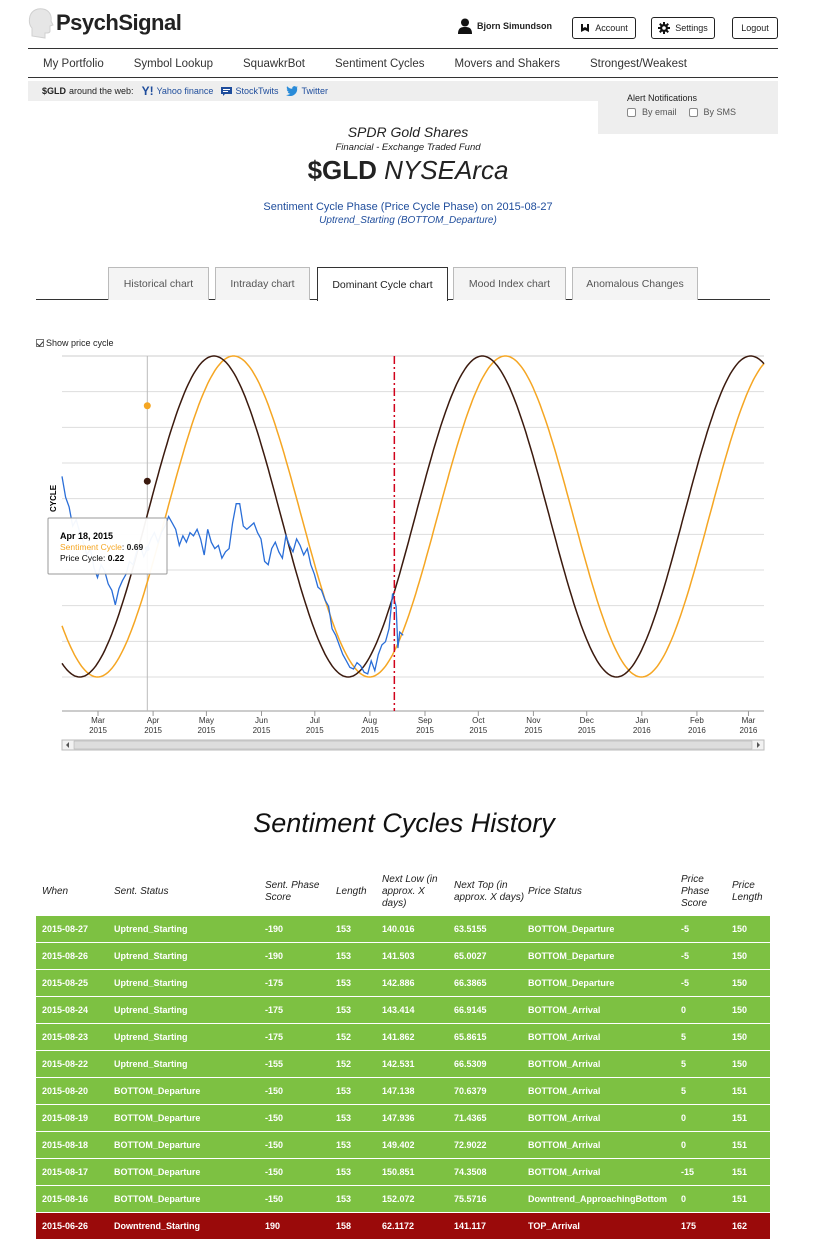  I want to click on cell-when: 2015-08-23, so click(65, 1037).